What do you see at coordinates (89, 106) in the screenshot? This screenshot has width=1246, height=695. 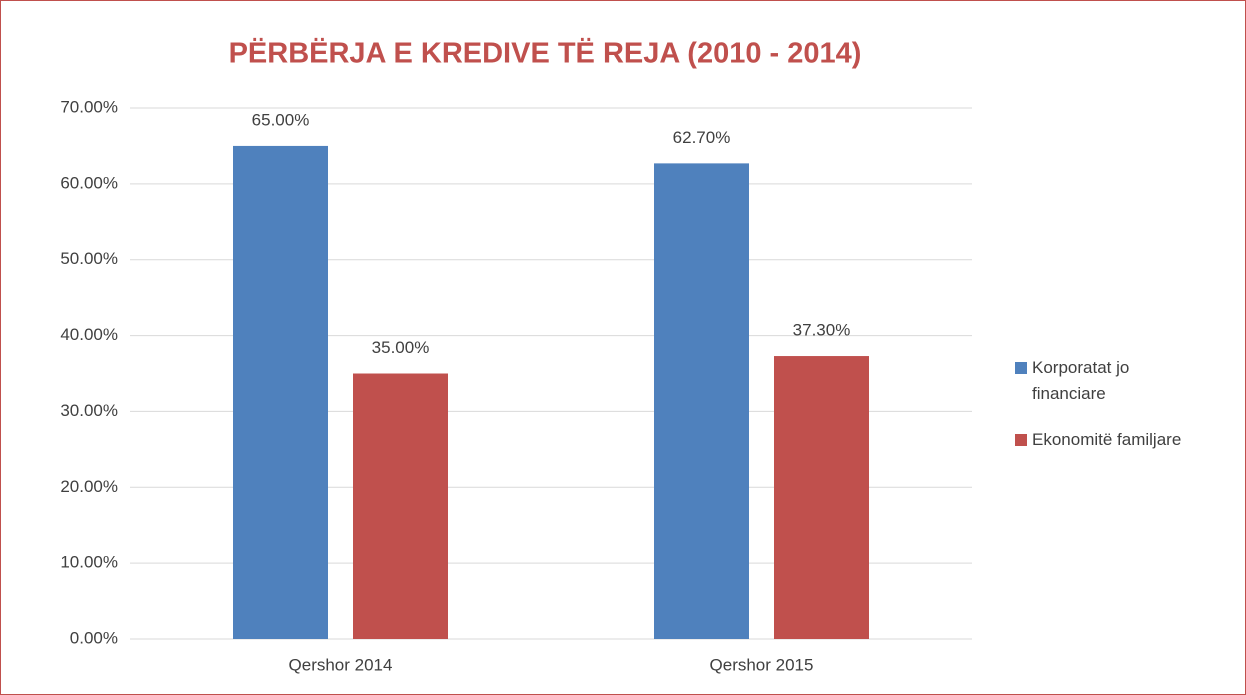 I see `y-tick-label: 70.00%` at bounding box center [89, 106].